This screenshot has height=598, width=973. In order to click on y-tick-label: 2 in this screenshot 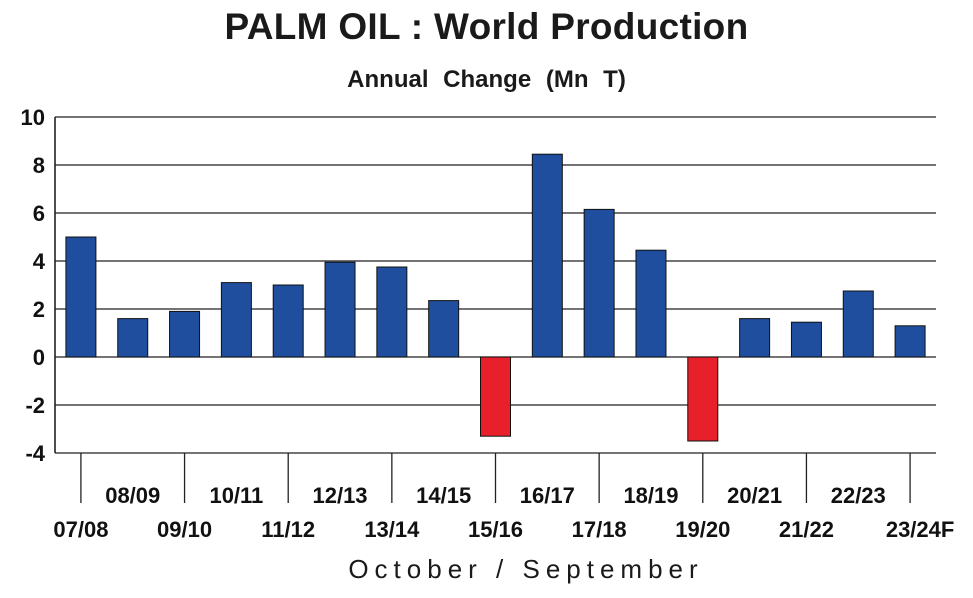, I will do `click(39, 309)`.